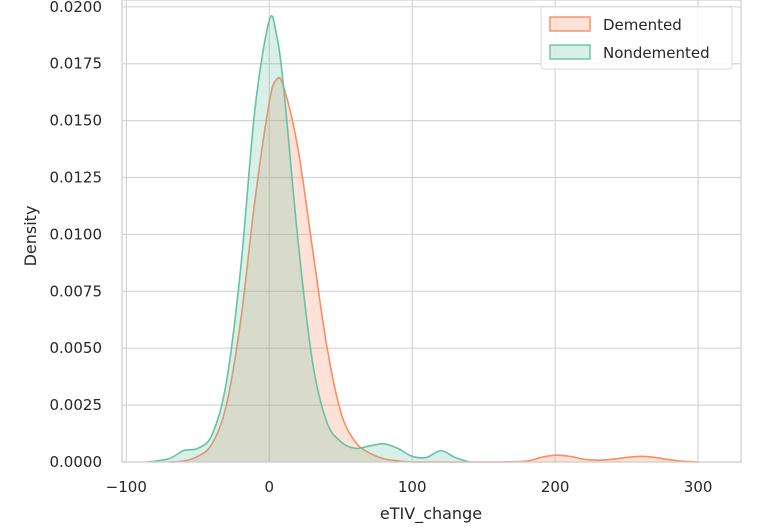 The image size is (765, 528). I want to click on y-tick-label: 0.0000, so click(76, 462).